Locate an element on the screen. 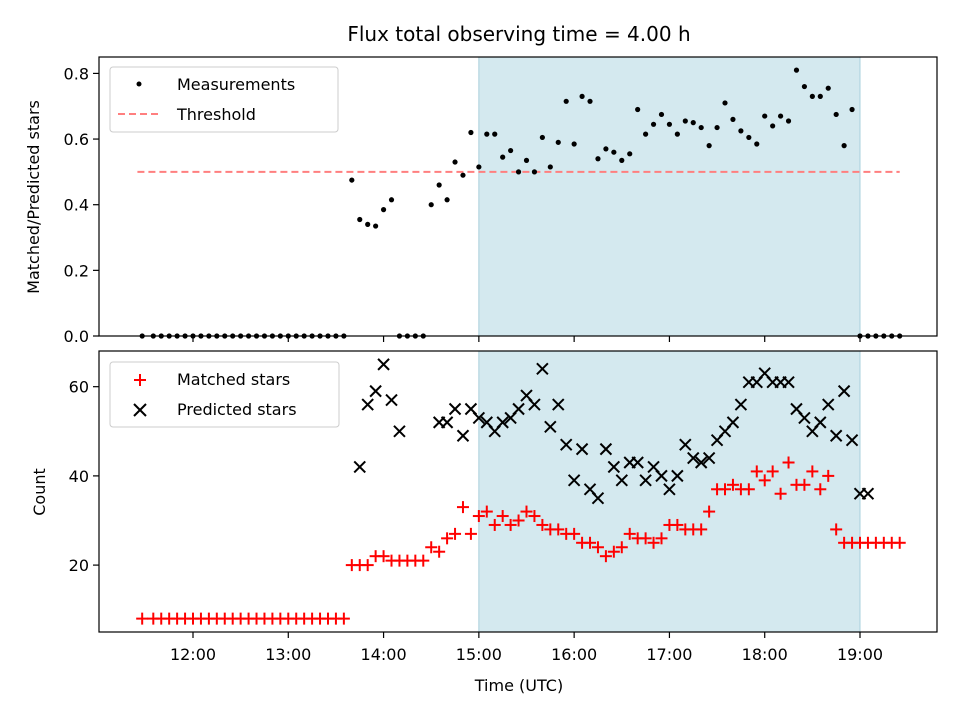 The image size is (960, 720). x-tick-label: 19:00 is located at coordinates (860, 654).